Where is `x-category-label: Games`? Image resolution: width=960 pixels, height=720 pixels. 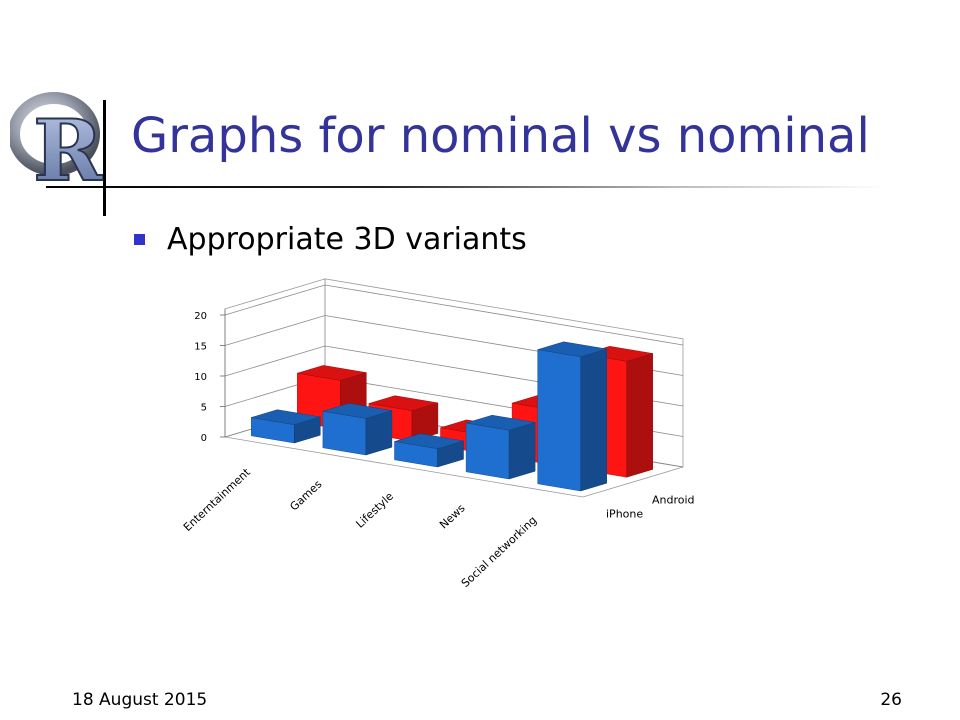
x-category-label: Games is located at coordinates (305, 496).